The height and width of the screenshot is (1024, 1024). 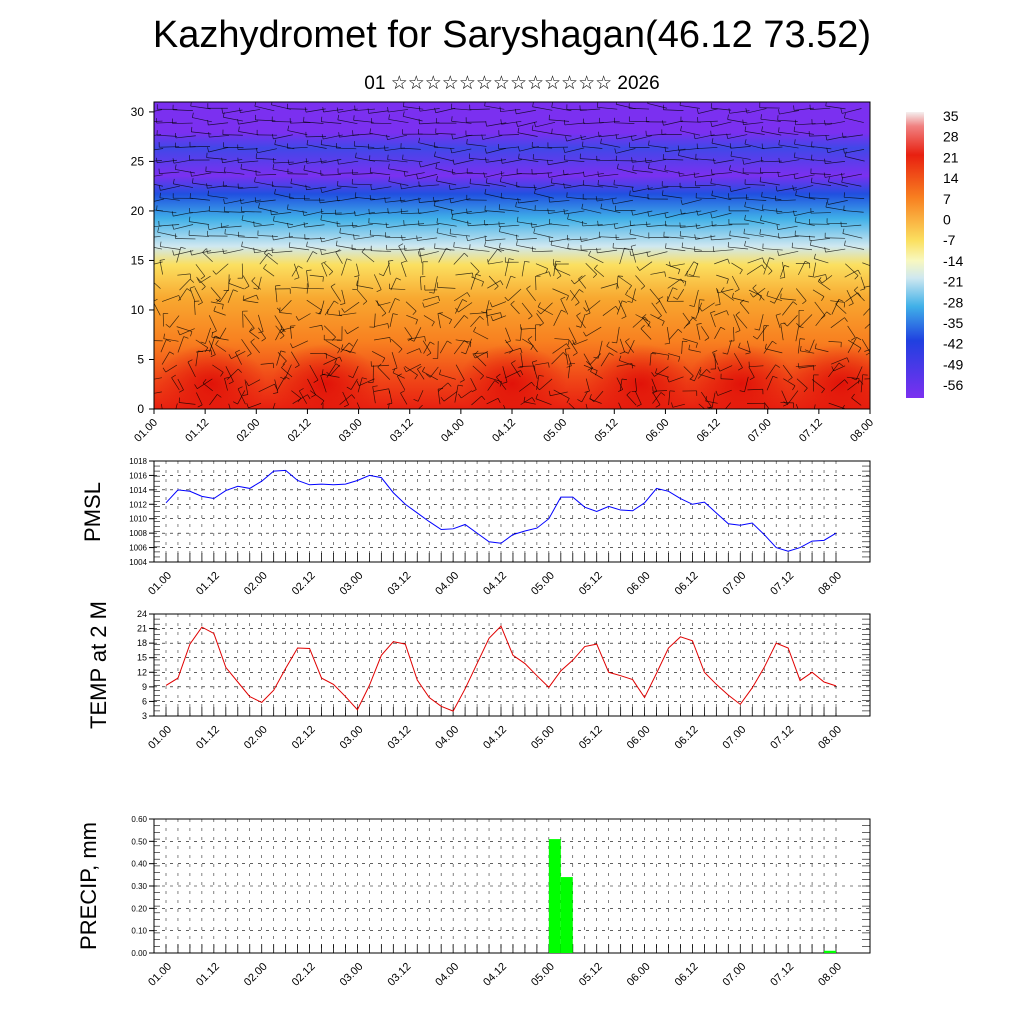 What do you see at coordinates (734, 738) in the screenshot?
I see `x-tick-label: 07.00` at bounding box center [734, 738].